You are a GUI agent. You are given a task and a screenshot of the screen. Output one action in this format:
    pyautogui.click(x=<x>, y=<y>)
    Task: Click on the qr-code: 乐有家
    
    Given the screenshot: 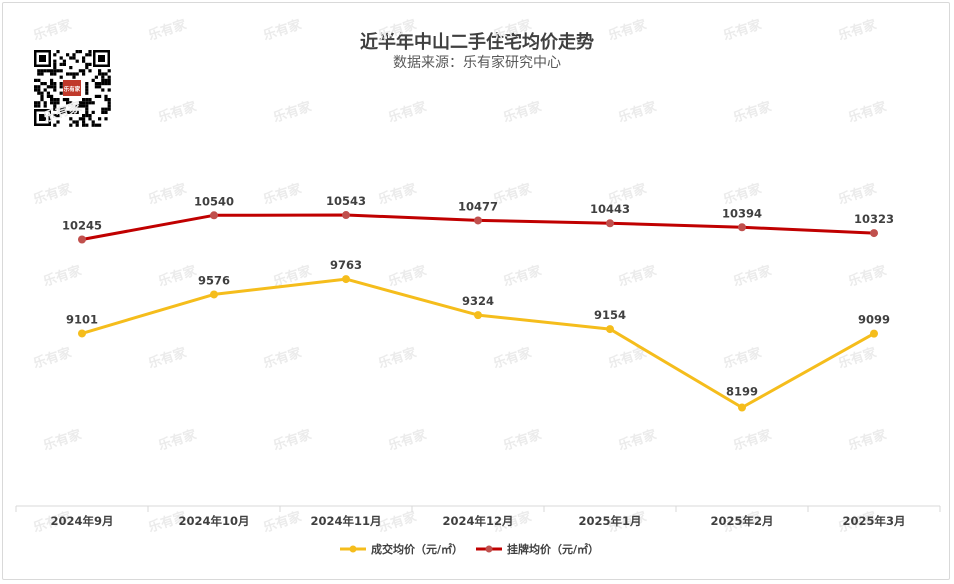 What is the action you would take?
    pyautogui.click(x=72, y=88)
    